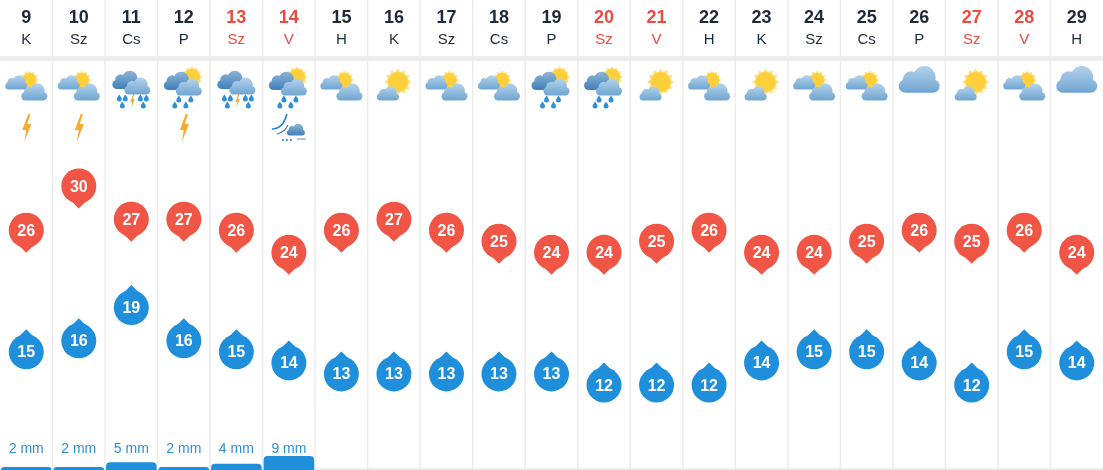  Describe the element at coordinates (1024, 27) in the screenshot. I see `x-tick-label: 28 V` at that location.